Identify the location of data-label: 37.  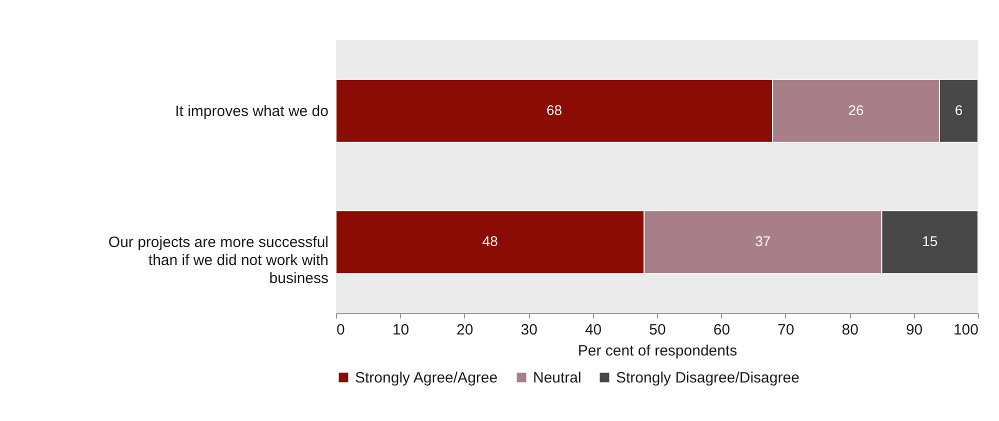
(763, 241).